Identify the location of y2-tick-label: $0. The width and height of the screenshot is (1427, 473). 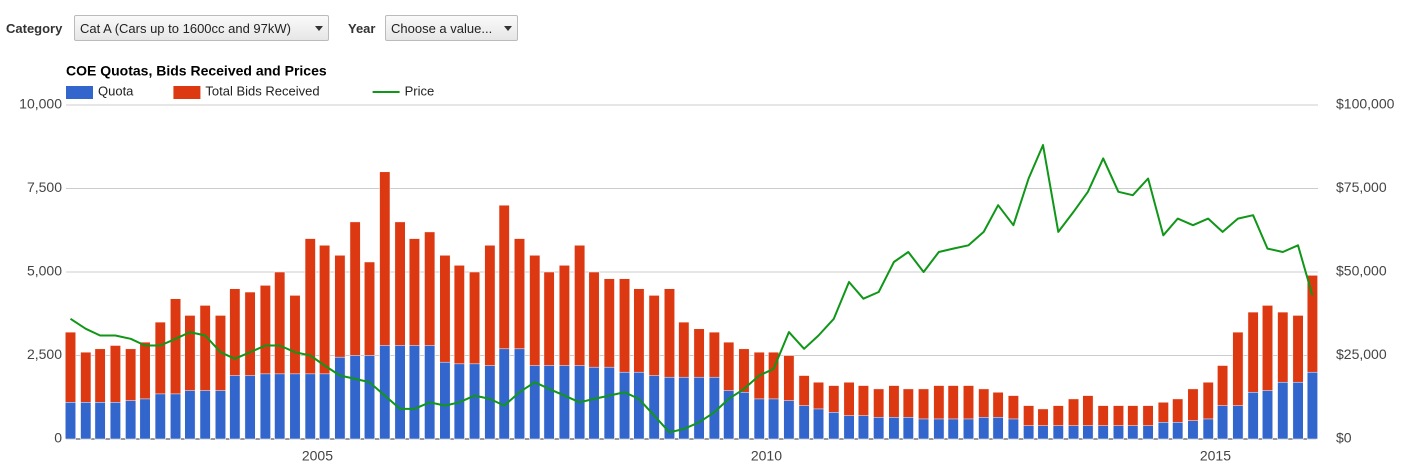
(1344, 438).